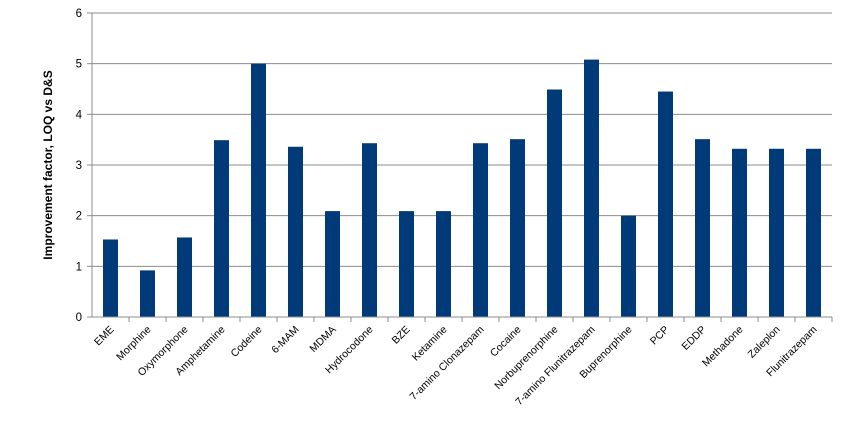 The height and width of the screenshot is (425, 868). What do you see at coordinates (739, 232) in the screenshot?
I see `bar-methadone` at bounding box center [739, 232].